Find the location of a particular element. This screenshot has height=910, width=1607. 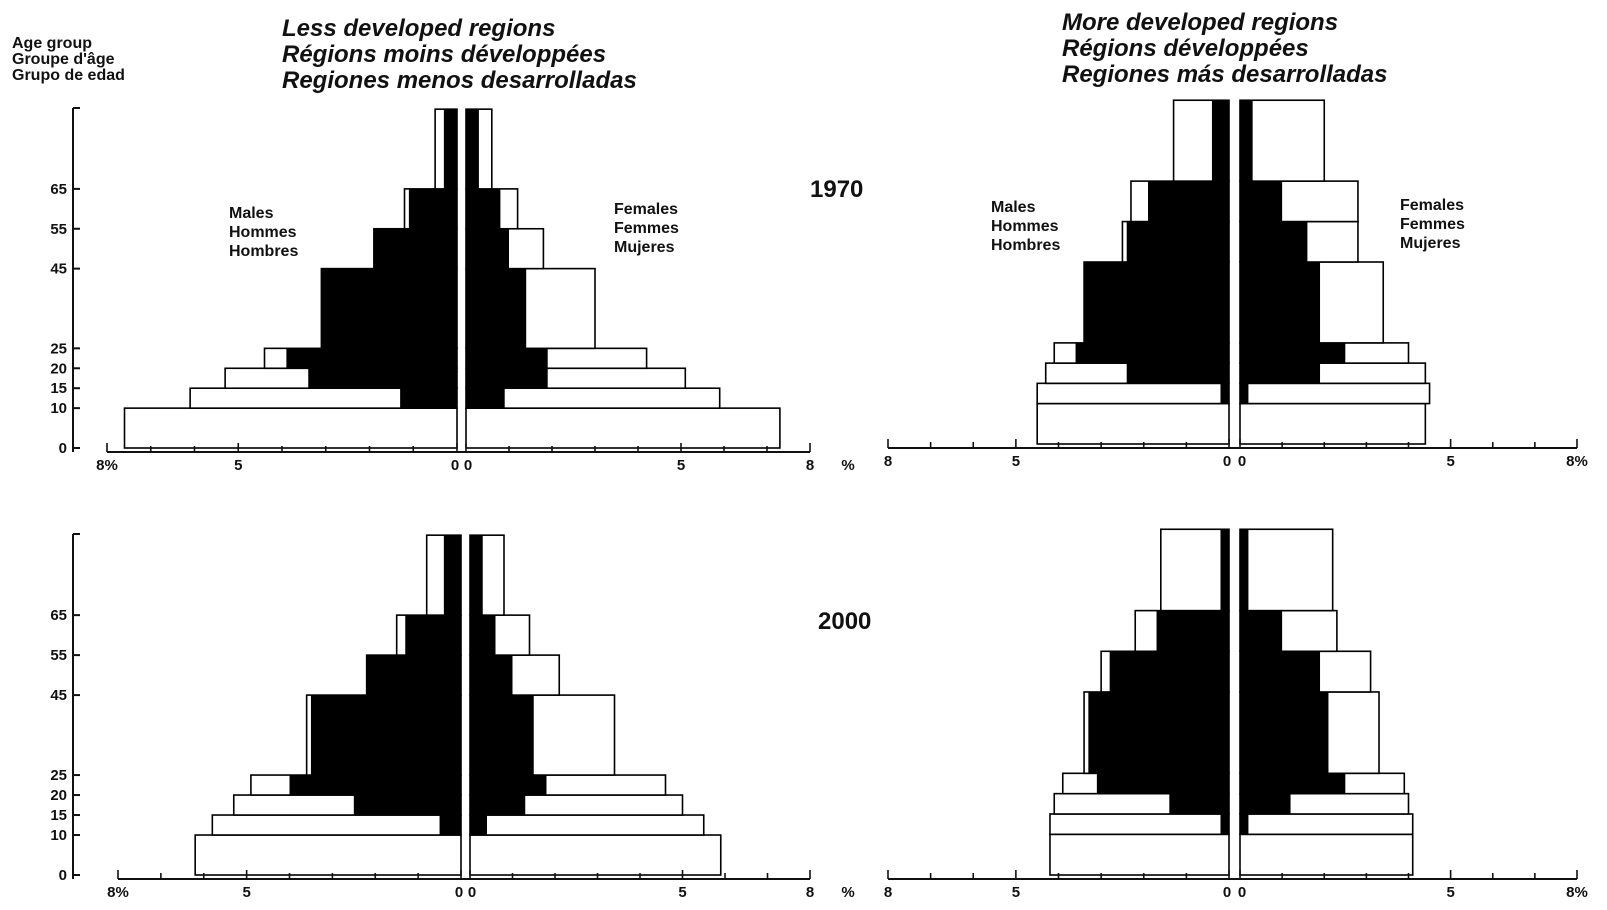

females-label-less: Females Femmes Mujeres is located at coordinates (646, 228).